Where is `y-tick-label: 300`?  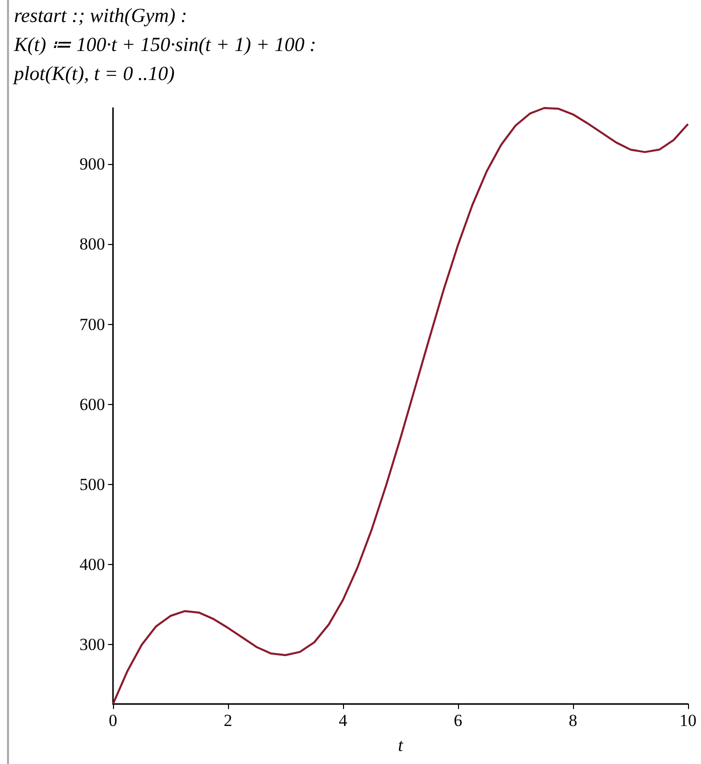 y-tick-label: 300 is located at coordinates (92, 644).